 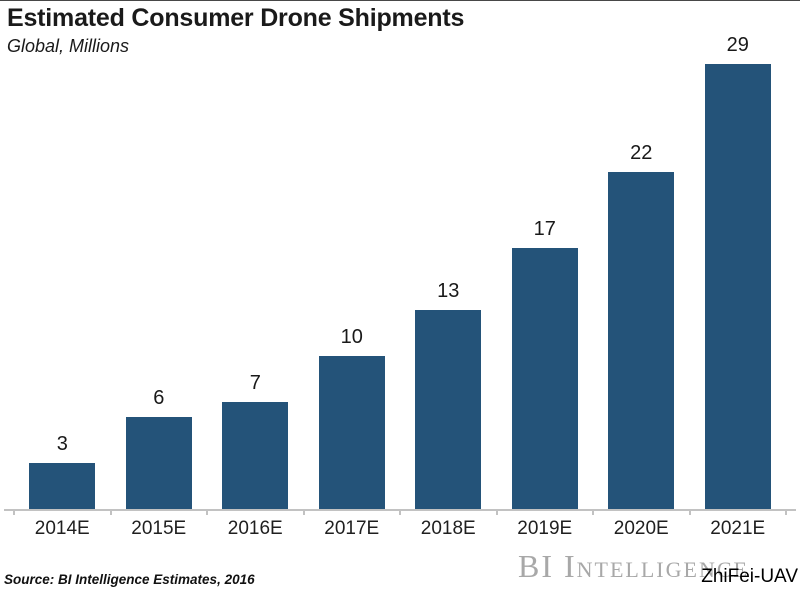 What do you see at coordinates (738, 528) in the screenshot?
I see `x-axis-label: 2021E` at bounding box center [738, 528].